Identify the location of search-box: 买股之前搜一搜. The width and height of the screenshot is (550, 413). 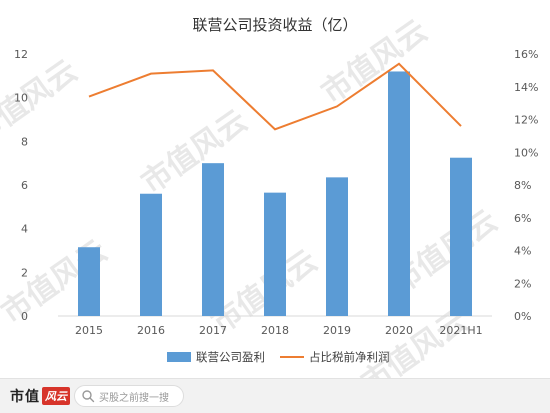
(129, 396).